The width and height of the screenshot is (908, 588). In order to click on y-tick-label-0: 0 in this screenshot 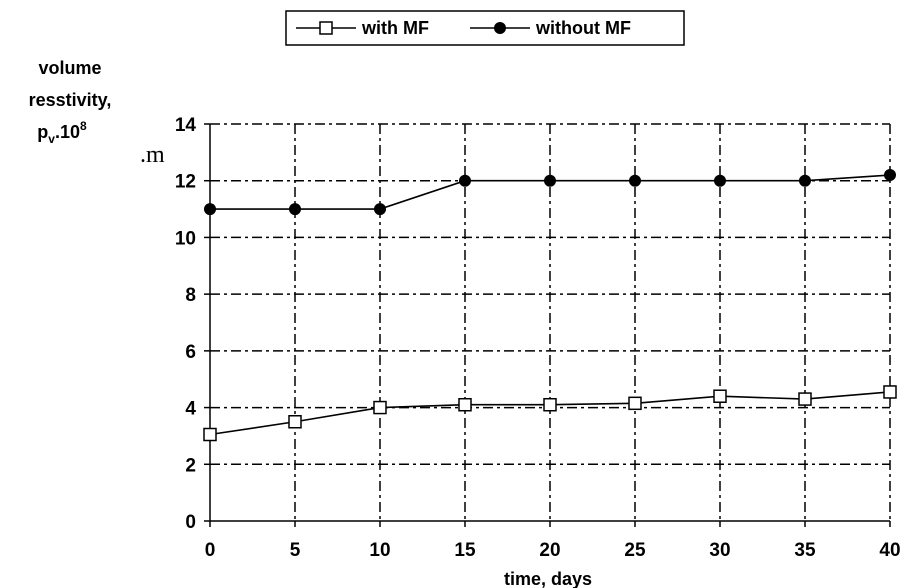, I will do `click(190, 522)`.